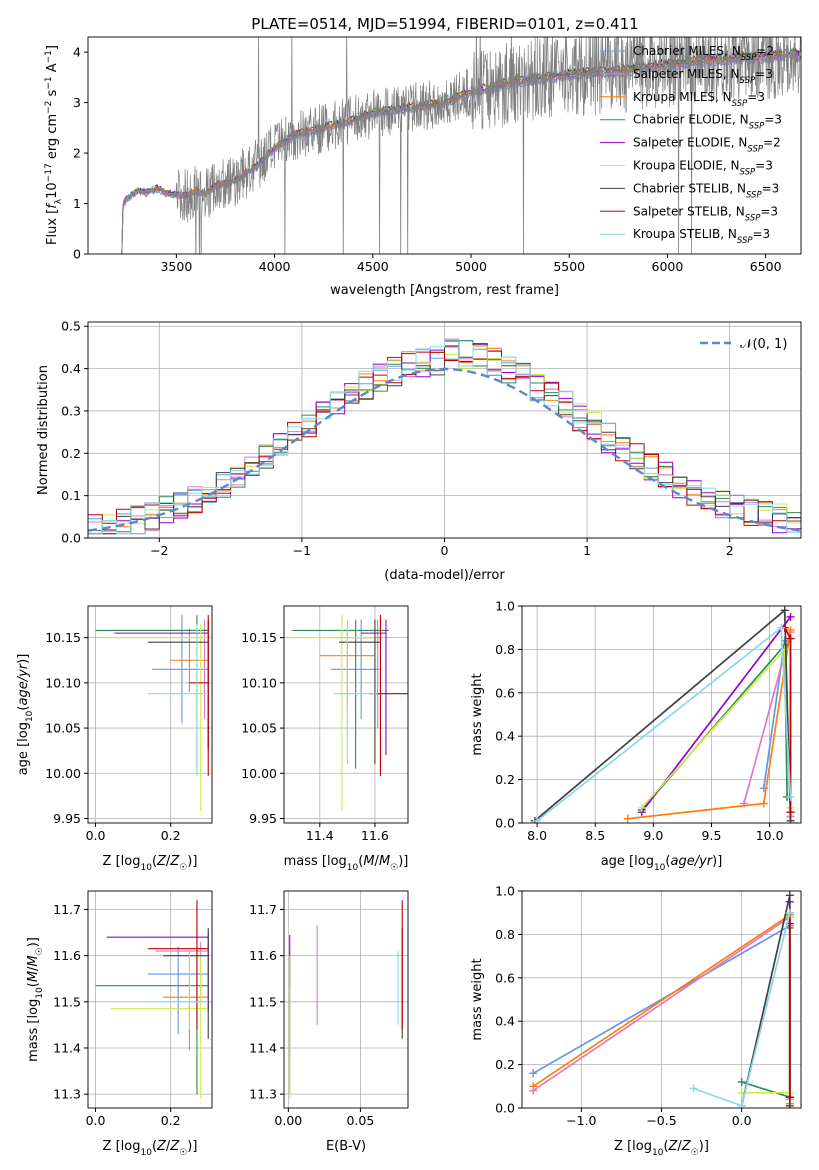 The width and height of the screenshot is (819, 1170). What do you see at coordinates (302, 550) in the screenshot?
I see `x-tick-label: −1` at bounding box center [302, 550].